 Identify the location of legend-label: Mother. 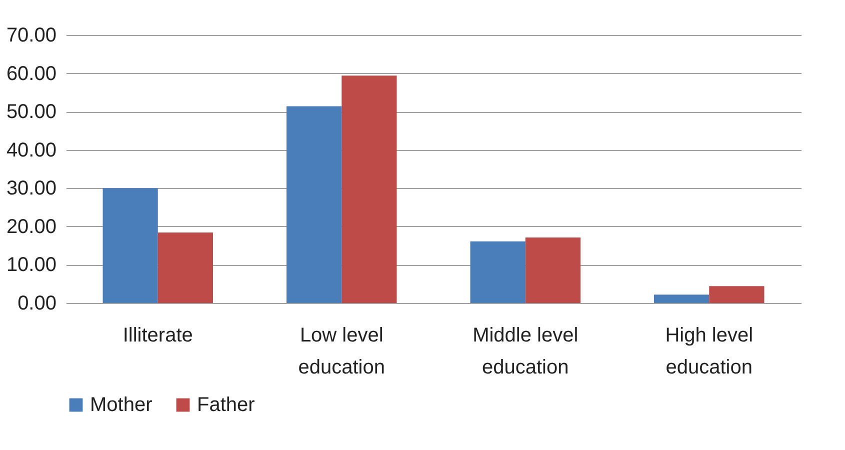
(121, 405).